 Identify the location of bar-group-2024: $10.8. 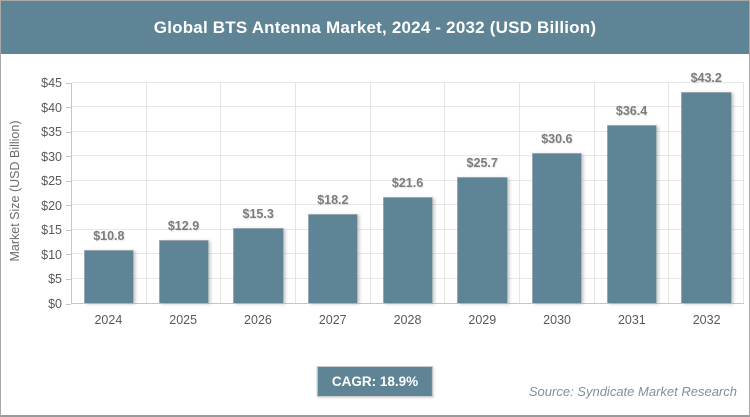
(109, 193).